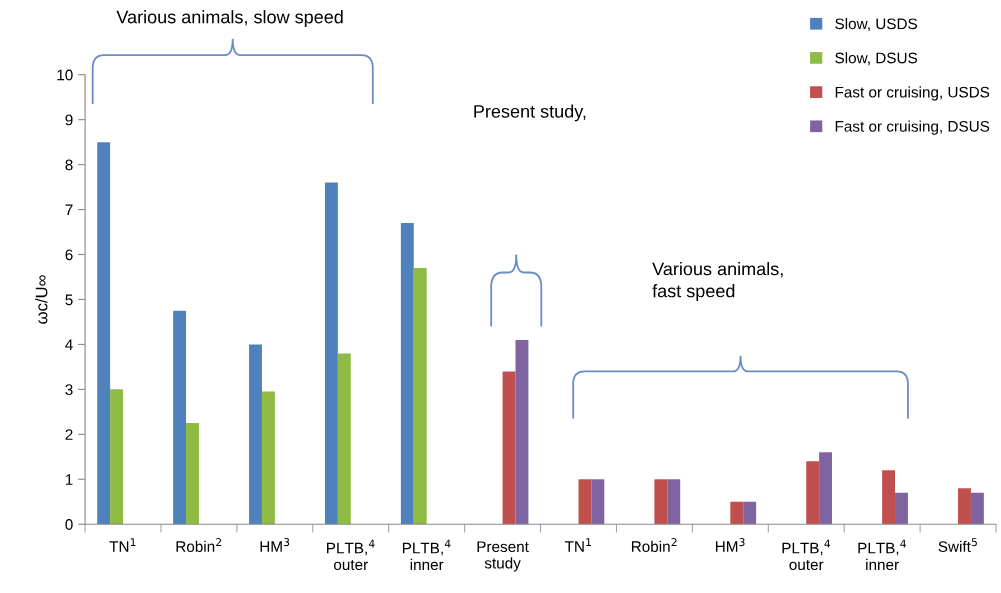 Image resolution: width=1001 pixels, height=593 pixels. Describe the element at coordinates (229, 18) in the screenshot. I see `text: Various animals, slow speed` at that location.